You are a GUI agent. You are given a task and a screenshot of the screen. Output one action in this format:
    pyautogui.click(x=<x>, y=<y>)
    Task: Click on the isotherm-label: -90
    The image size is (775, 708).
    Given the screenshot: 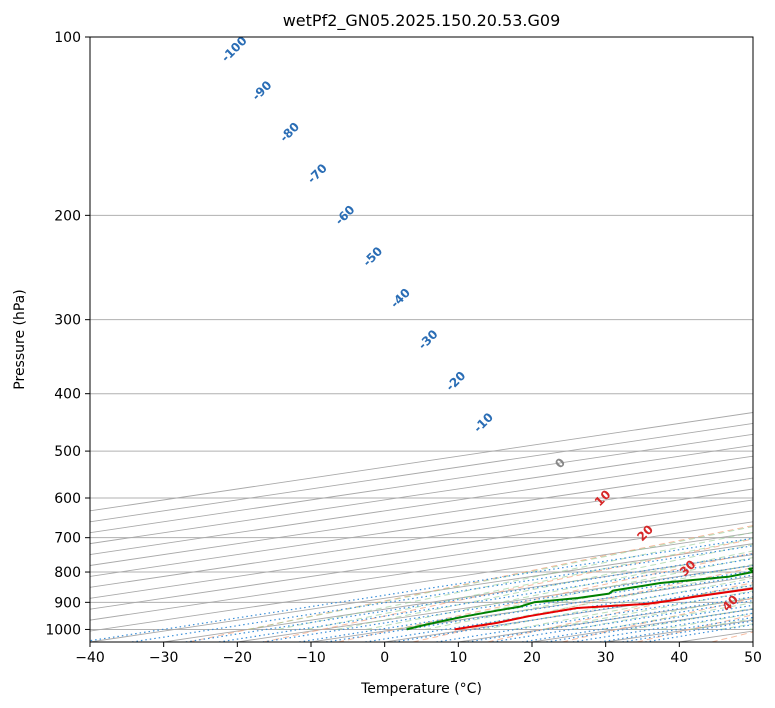 What is the action you would take?
    pyautogui.click(x=261, y=90)
    